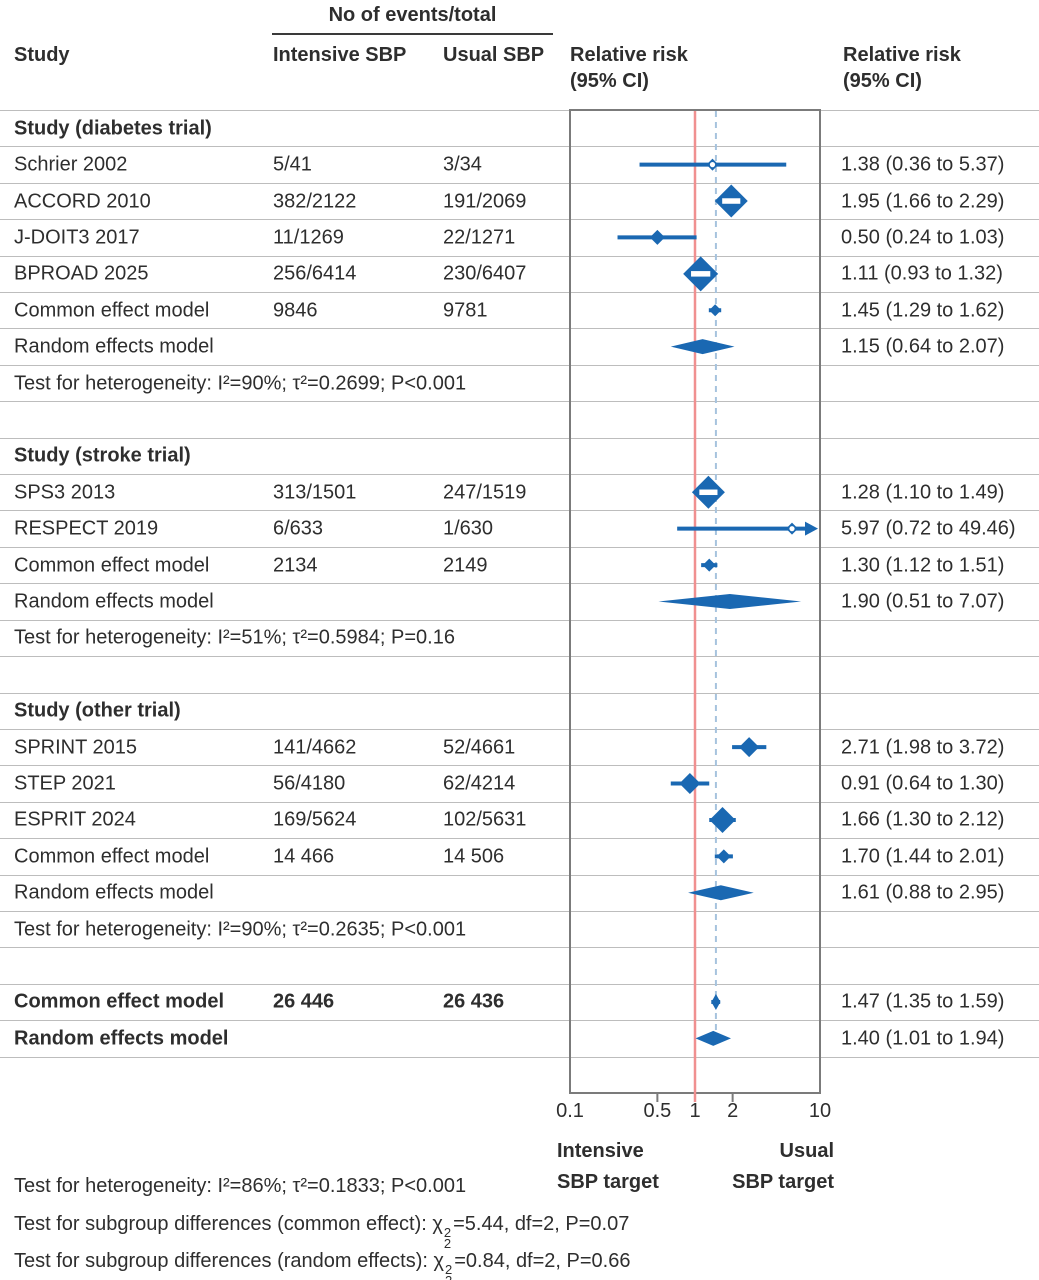  I want to click on events-intensive: 56/4180, so click(309, 783).